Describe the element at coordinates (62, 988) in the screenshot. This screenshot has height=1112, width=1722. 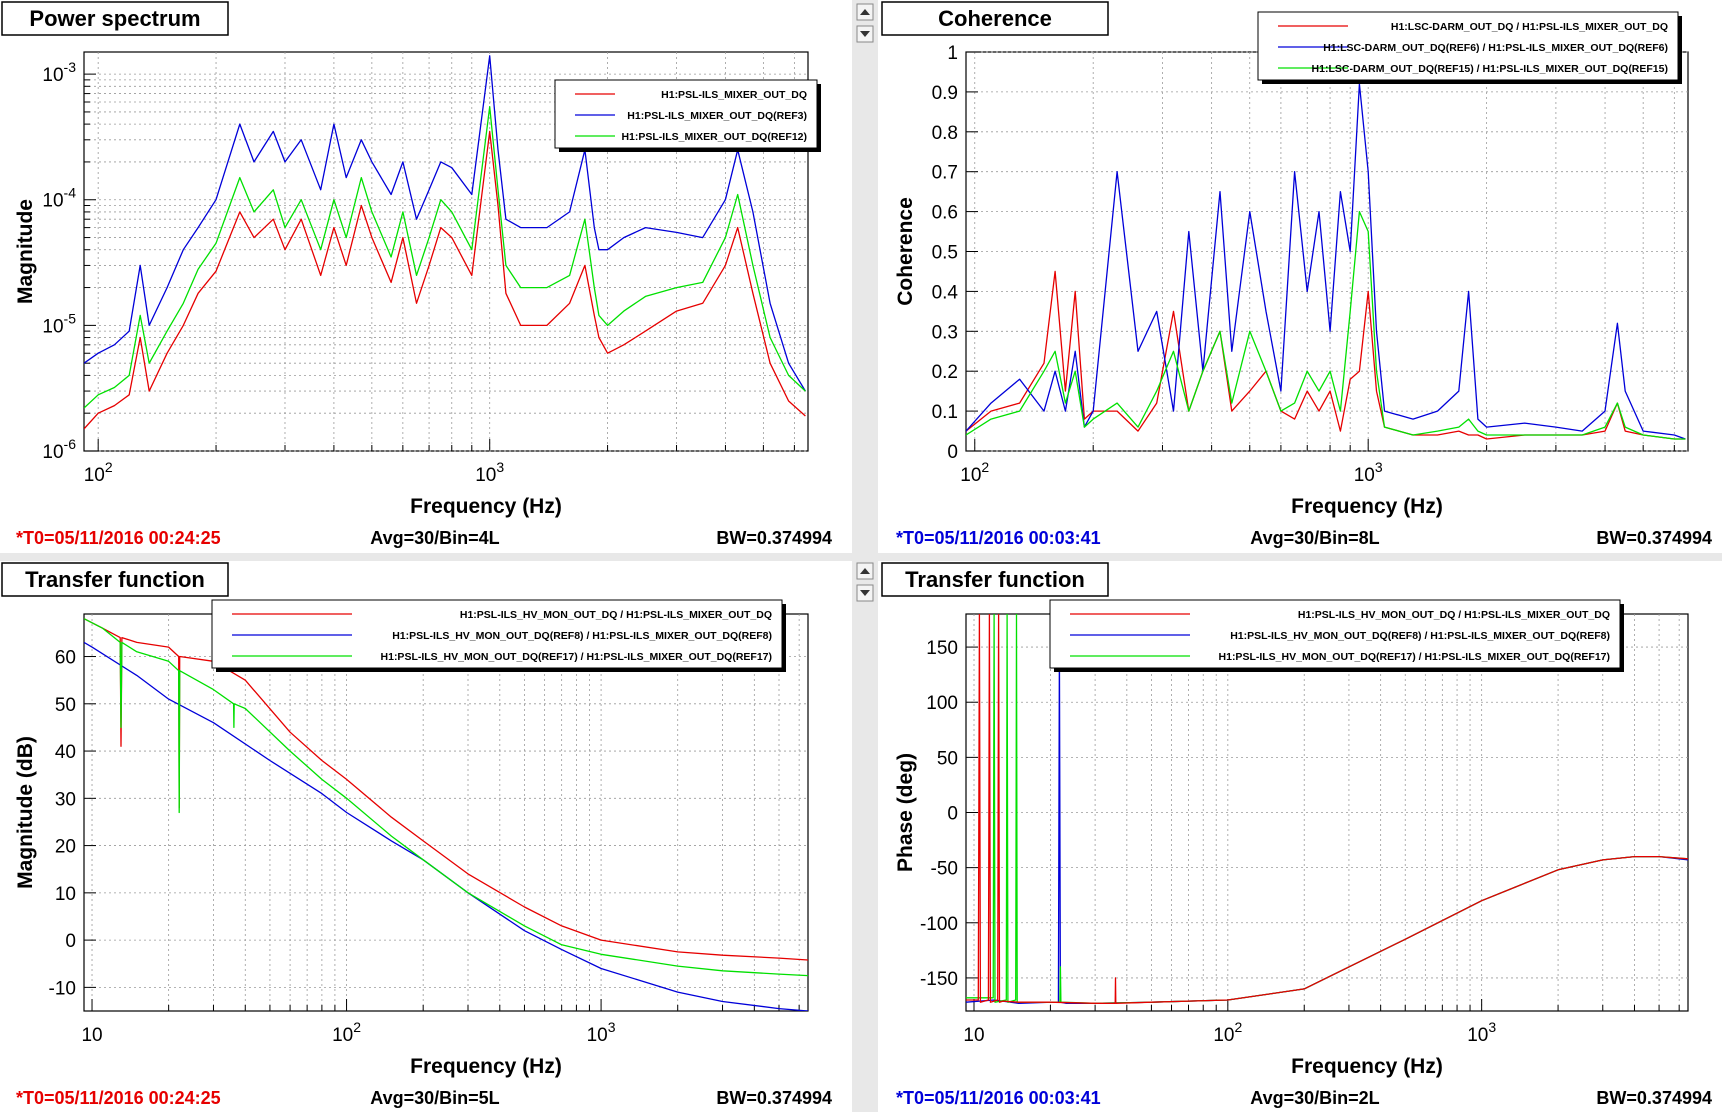
I see `y-tick-label: -10` at that location.